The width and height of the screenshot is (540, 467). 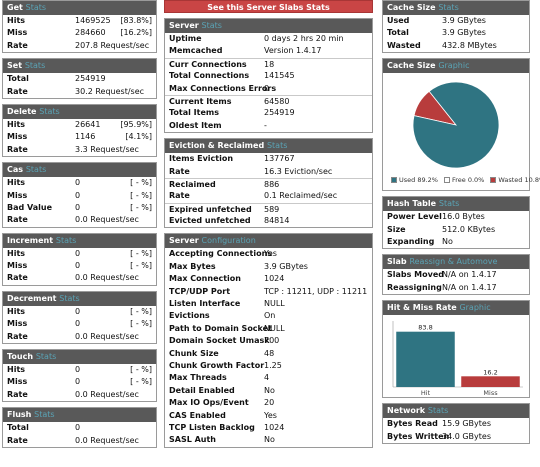 What do you see at coordinates (268, 366) in the screenshot?
I see `stat-row-chunk-growth-factor: Chunk Growth Factor 1.25` at bounding box center [268, 366].